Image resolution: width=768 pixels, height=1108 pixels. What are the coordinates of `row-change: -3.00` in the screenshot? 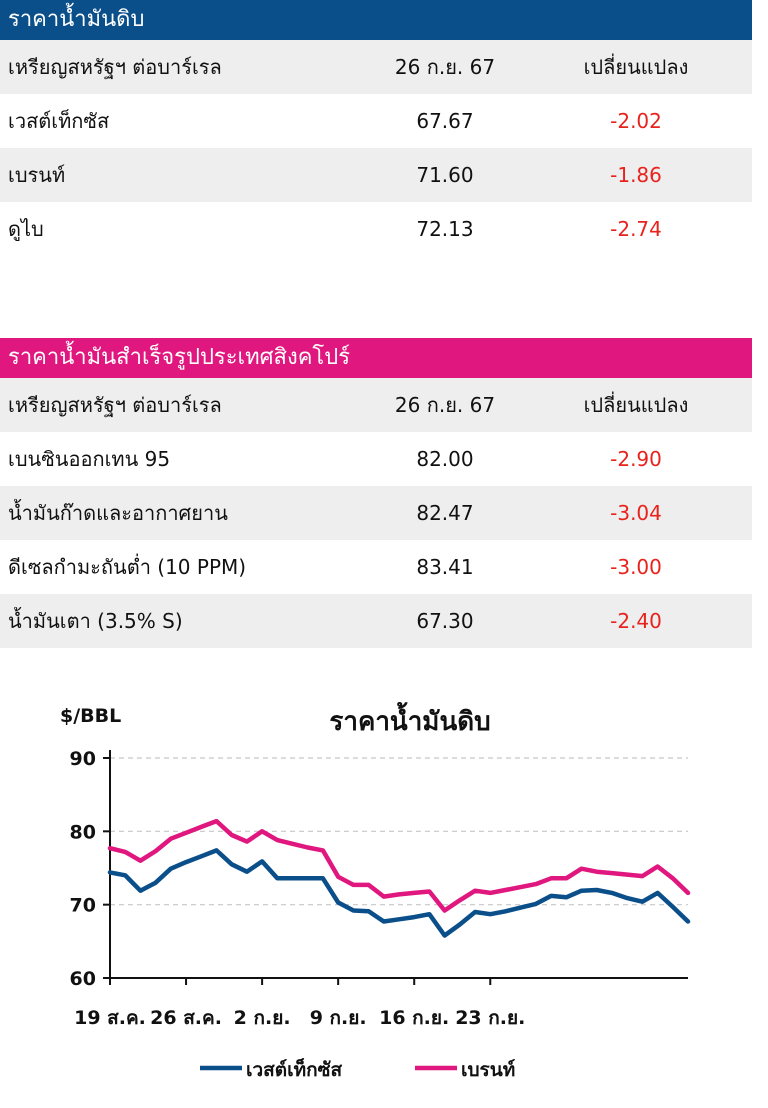 It's located at (636, 567).